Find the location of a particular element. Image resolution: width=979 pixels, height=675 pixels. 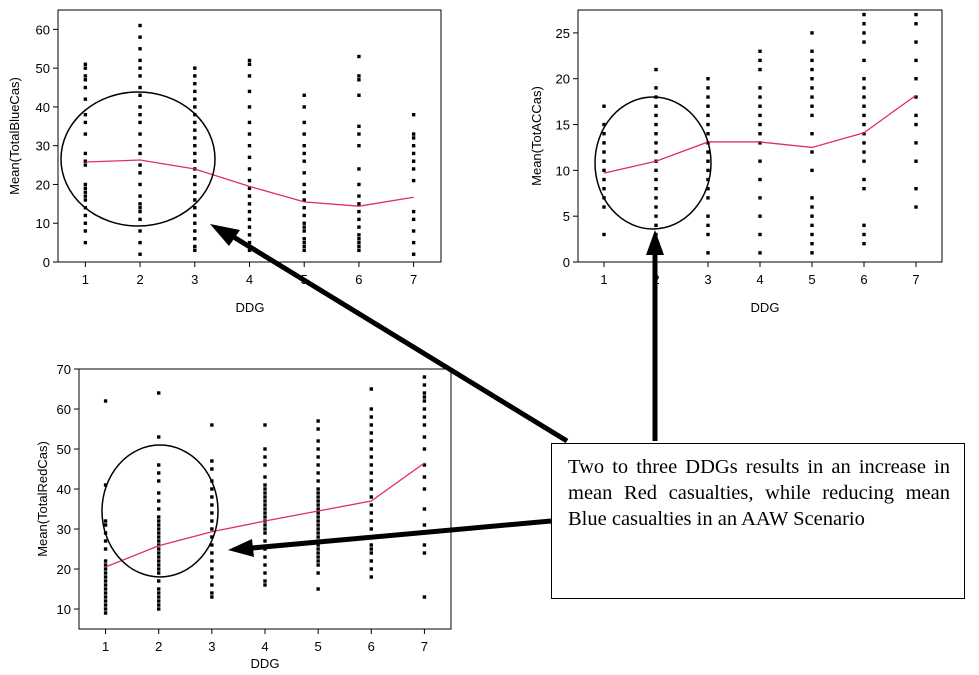

x-tick-label: 3 is located at coordinates (211, 646).